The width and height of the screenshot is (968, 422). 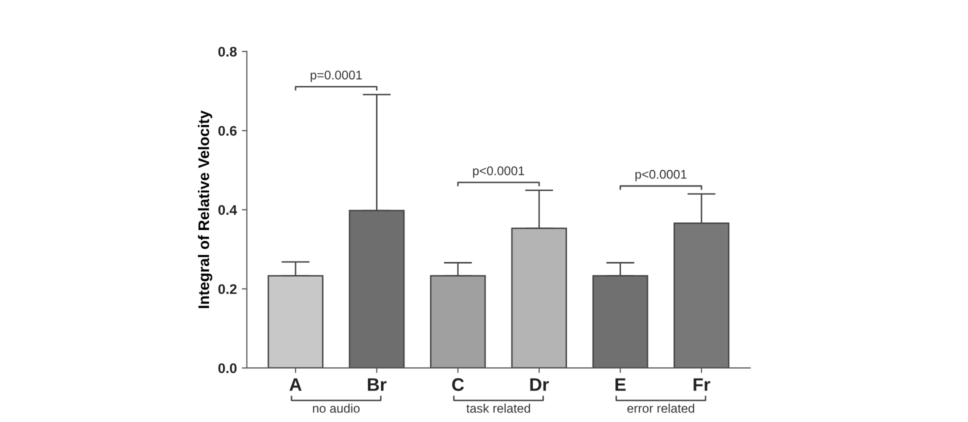 I want to click on x-tick-label: E, so click(x=620, y=384).